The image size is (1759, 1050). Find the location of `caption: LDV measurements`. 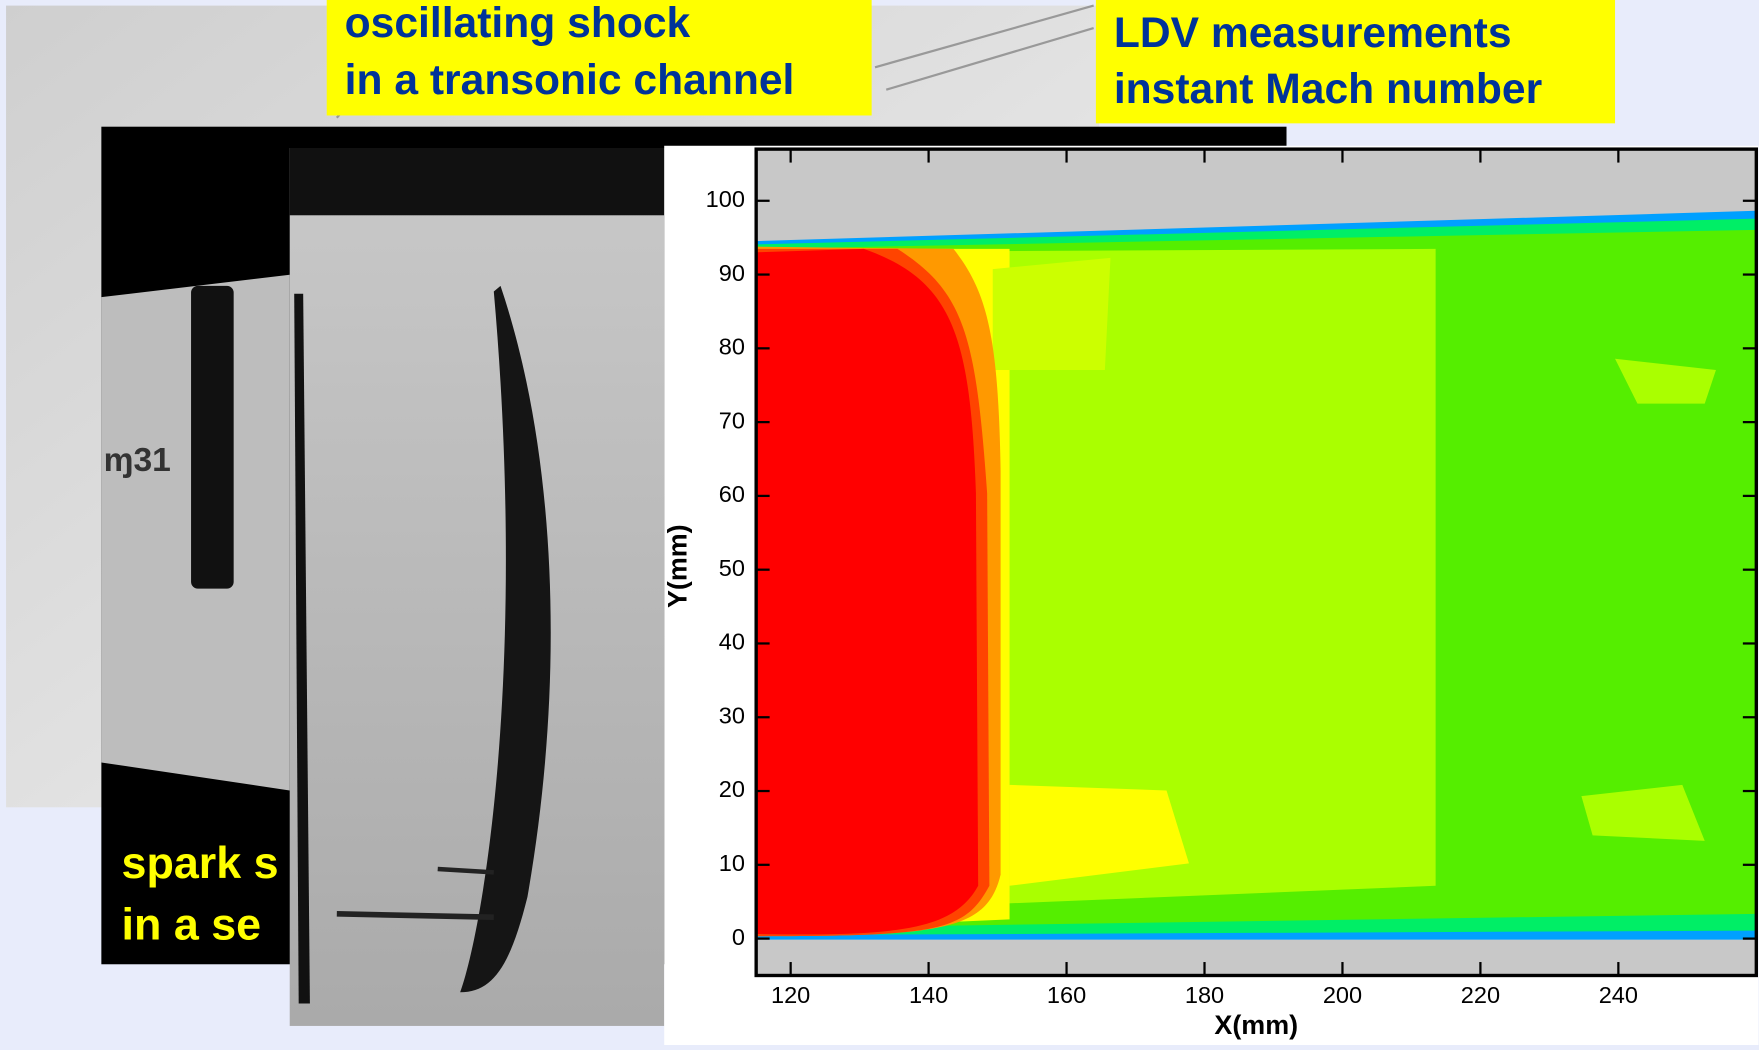

caption: LDV measurements is located at coordinates (1313, 33).